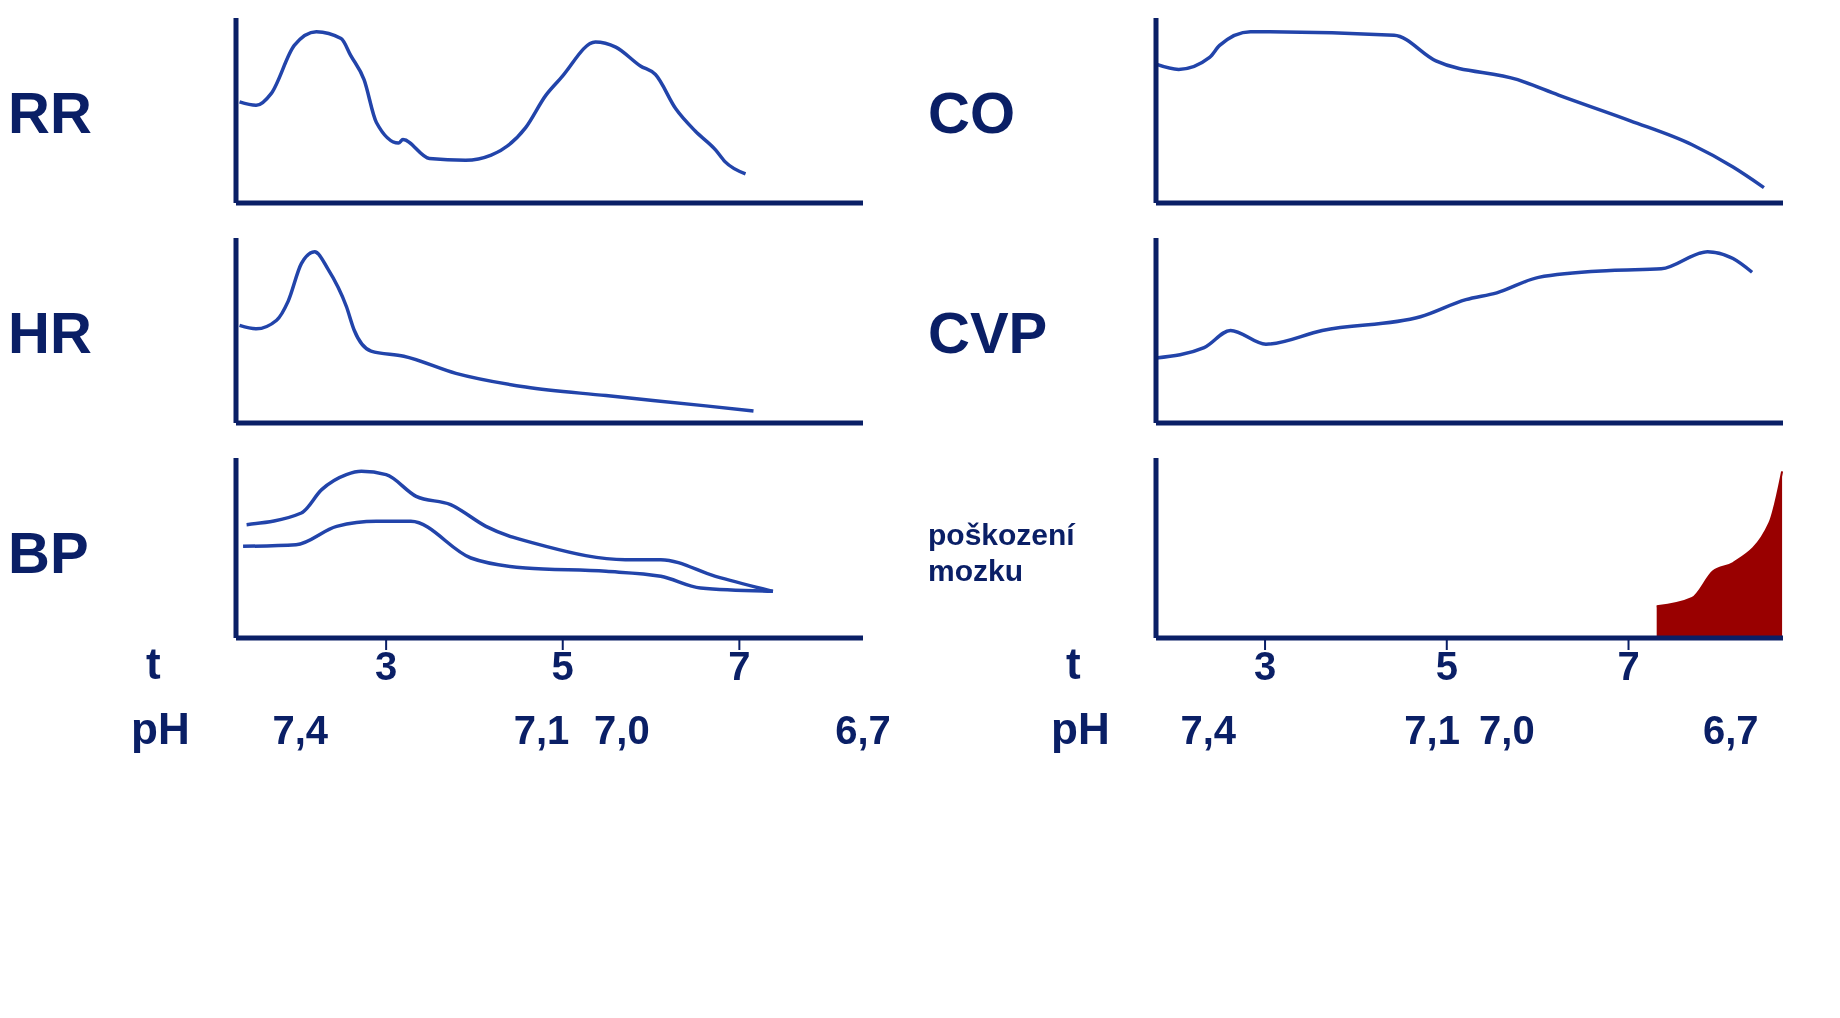  I want to click on y-axis-title: HR, so click(50, 333).